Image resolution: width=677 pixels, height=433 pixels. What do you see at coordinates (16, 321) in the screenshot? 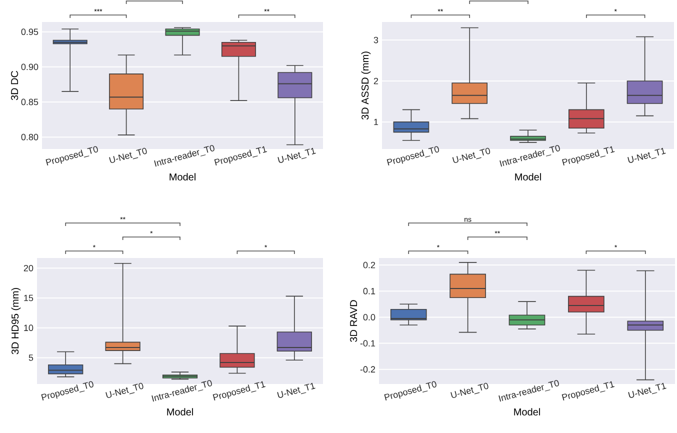
I see `y-axis-title: 3D HD95 (mm)` at bounding box center [16, 321].